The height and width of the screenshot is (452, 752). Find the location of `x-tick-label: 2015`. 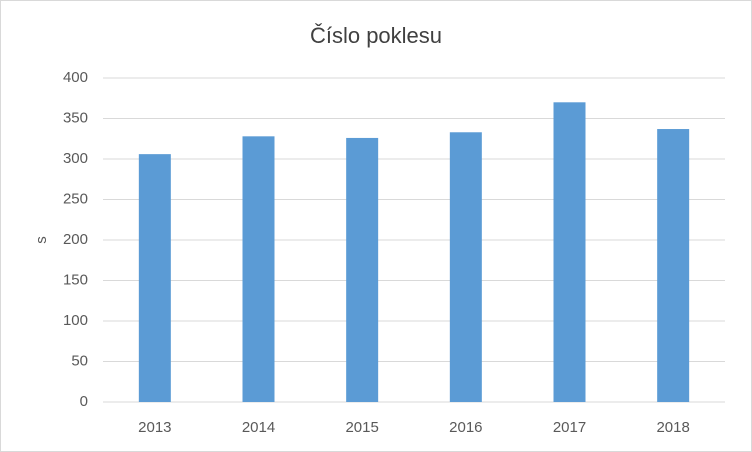

x-tick-label: 2015 is located at coordinates (361, 427).